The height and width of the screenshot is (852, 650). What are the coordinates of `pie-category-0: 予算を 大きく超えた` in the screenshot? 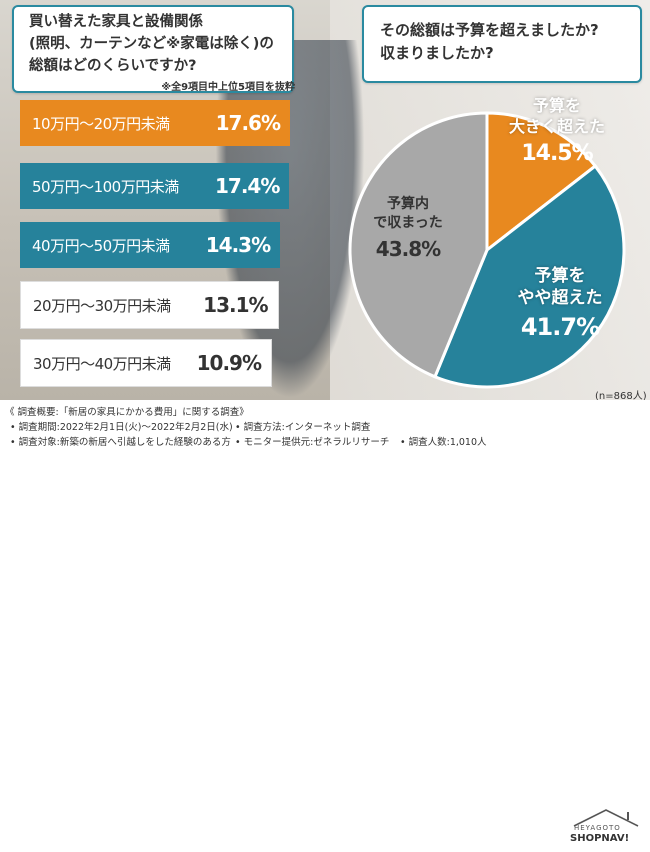 It's located at (556, 116).